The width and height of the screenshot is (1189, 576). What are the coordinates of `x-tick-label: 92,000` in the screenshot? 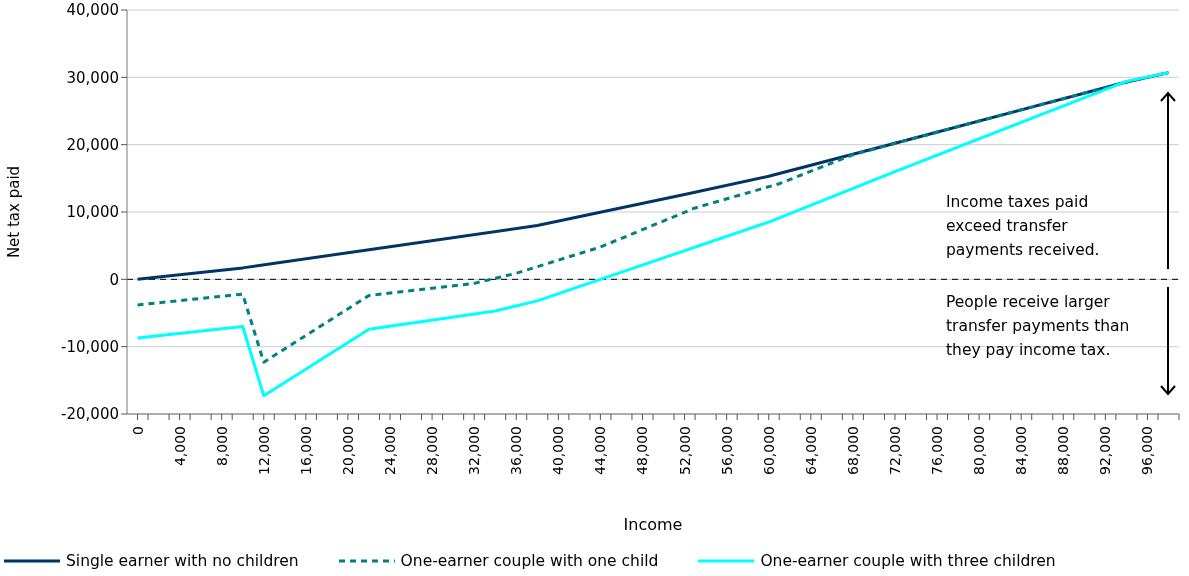 It's located at (1105, 450).